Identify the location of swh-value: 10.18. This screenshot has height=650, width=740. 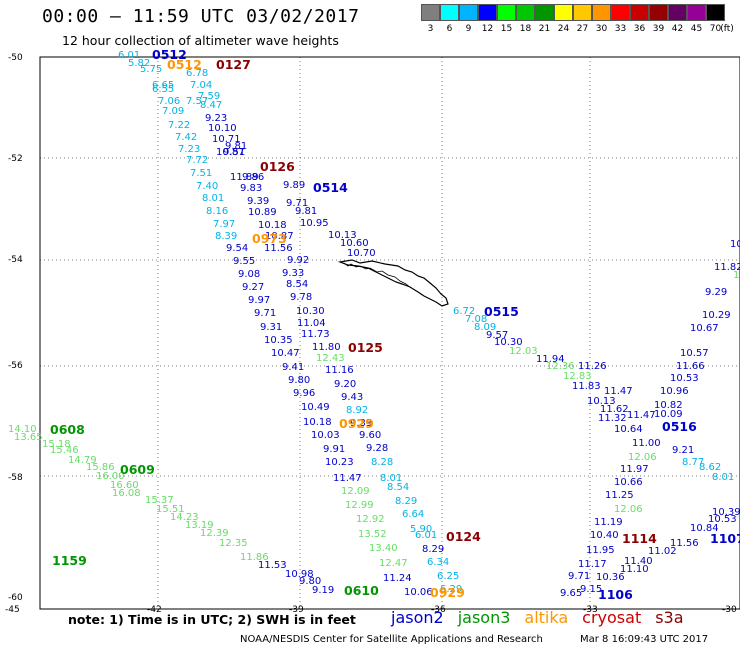
(317, 422).